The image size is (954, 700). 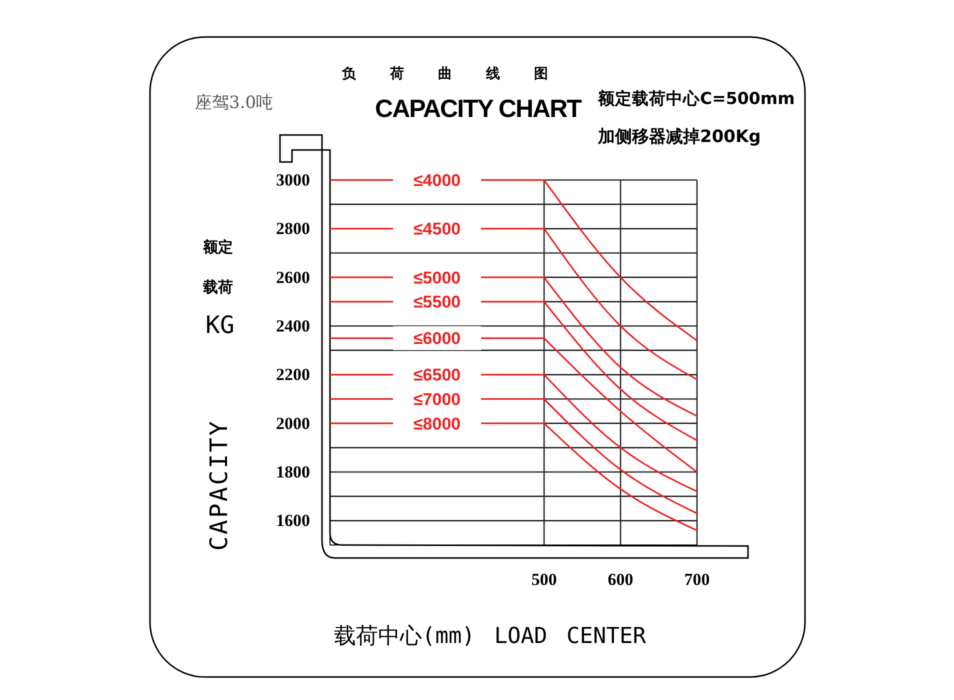 I want to click on series-label: ≤6000, so click(x=437, y=338).